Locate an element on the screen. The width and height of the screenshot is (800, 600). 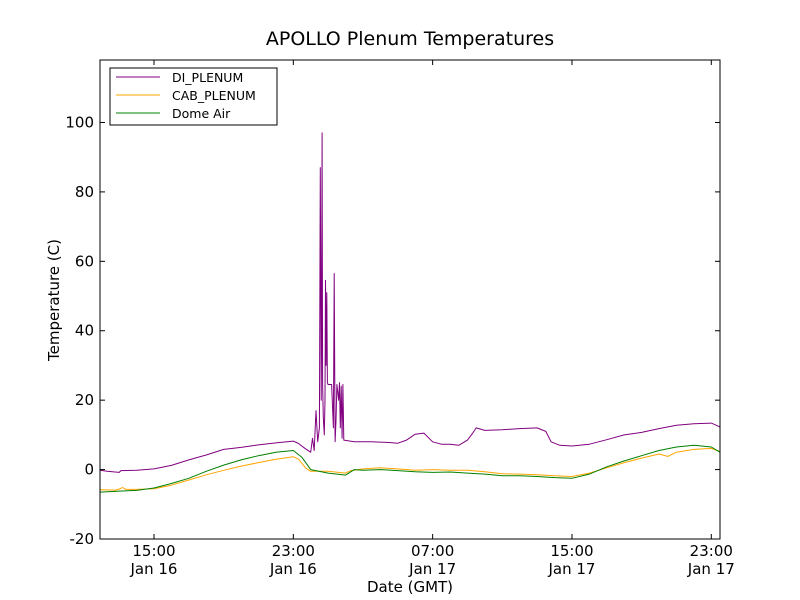
x-axis-title: Date (GMT) is located at coordinates (410, 587).